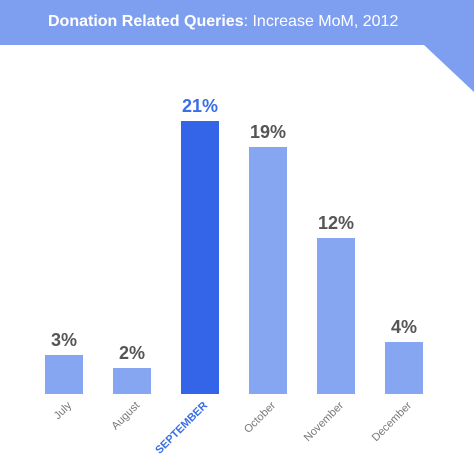  I want to click on value-label-september: 21%, so click(200, 106).